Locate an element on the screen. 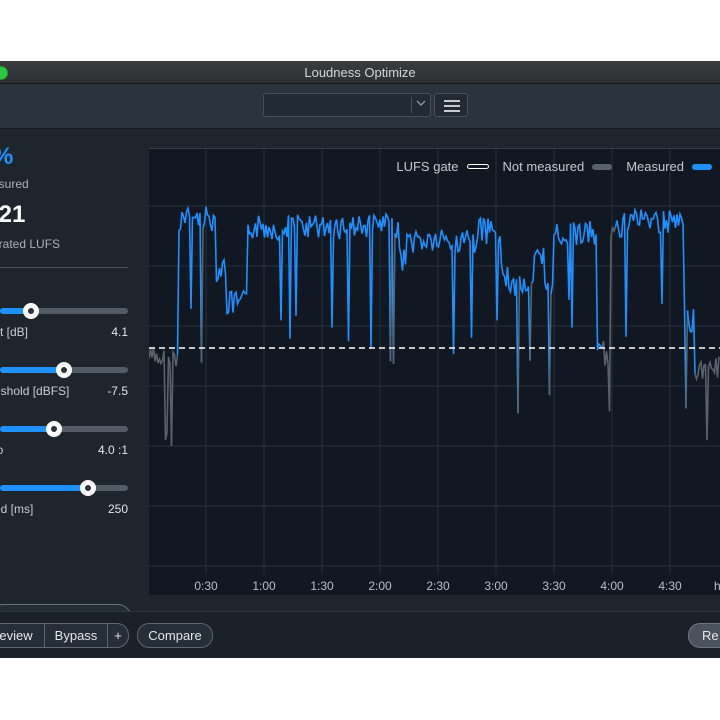 The width and height of the screenshot is (720, 720). graph-legend: LUFS gate Not measured Measured is located at coordinates (554, 166).